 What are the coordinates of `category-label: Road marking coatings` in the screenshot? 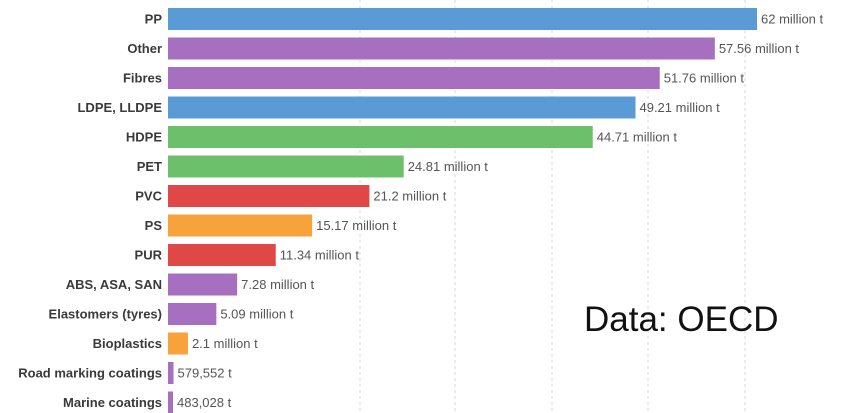 It's located at (90, 373).